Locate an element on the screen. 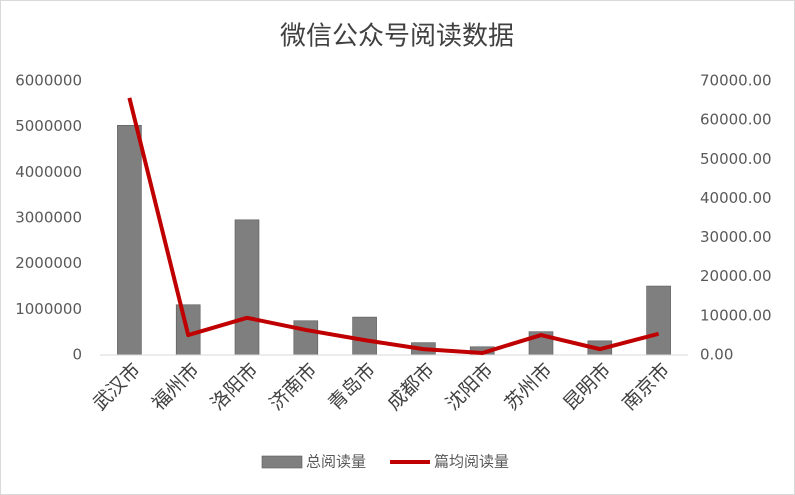  y2-tick-label: 30000.00 is located at coordinates (736, 237).